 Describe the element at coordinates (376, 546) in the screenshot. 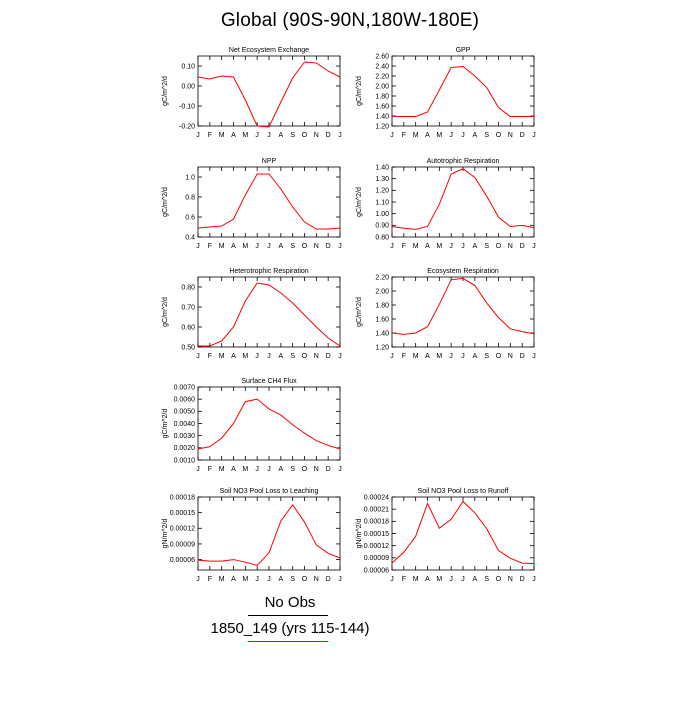

I see `y-tick-label: 0.00012` at that location.